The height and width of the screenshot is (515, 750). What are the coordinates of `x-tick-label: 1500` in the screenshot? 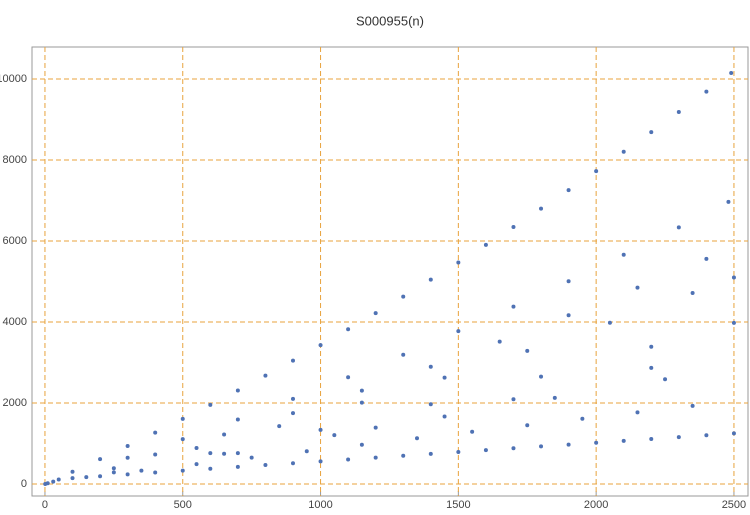 It's located at (458, 504).